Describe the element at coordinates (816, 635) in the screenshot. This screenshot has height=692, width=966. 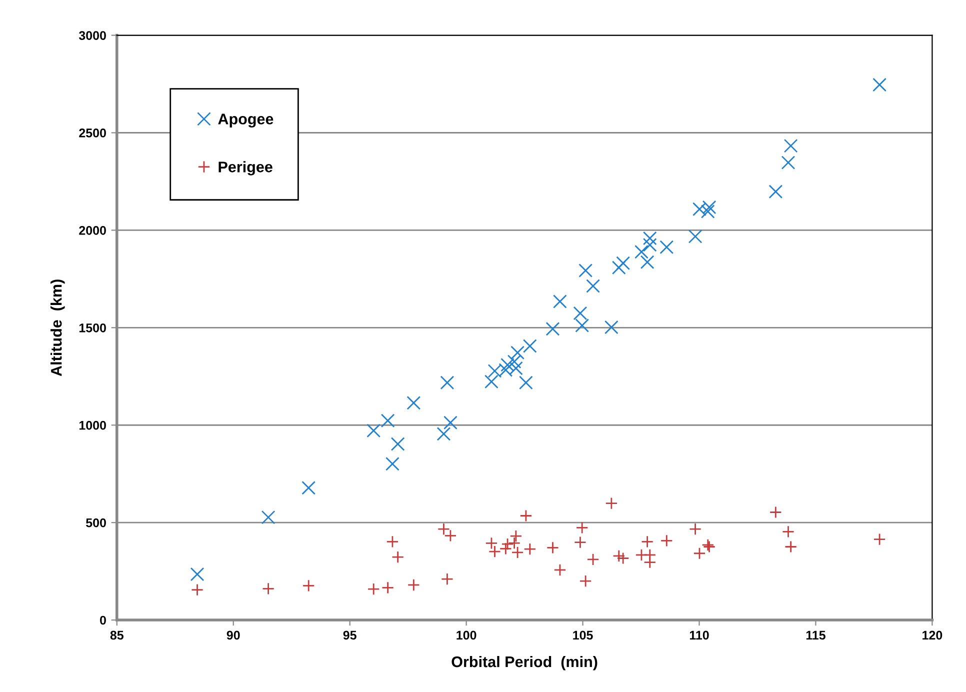
I see `x-tick-label: 115` at that location.